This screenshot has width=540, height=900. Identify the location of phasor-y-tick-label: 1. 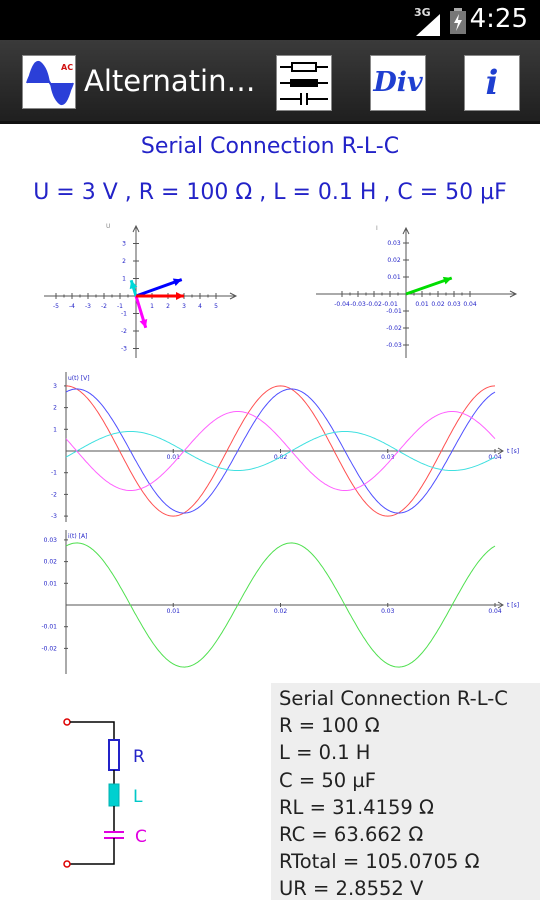
(124, 279).